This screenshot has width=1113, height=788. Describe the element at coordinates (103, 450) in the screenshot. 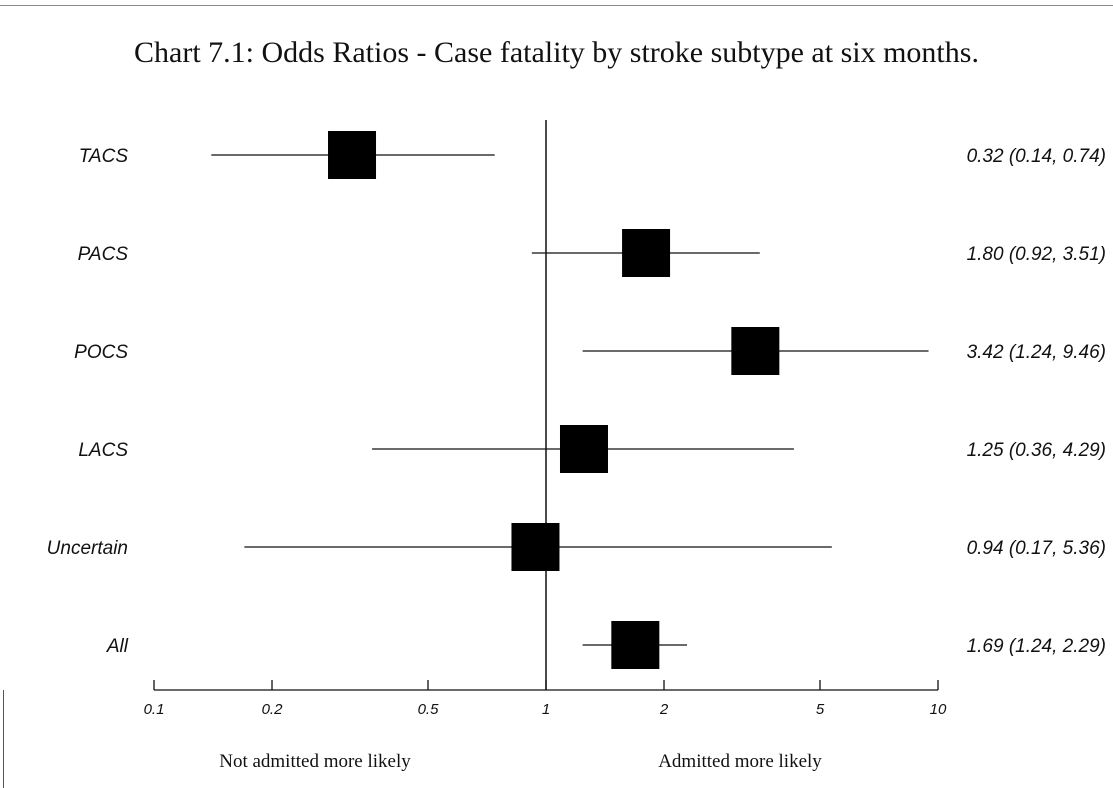

I see `row-label: LACS` at that location.